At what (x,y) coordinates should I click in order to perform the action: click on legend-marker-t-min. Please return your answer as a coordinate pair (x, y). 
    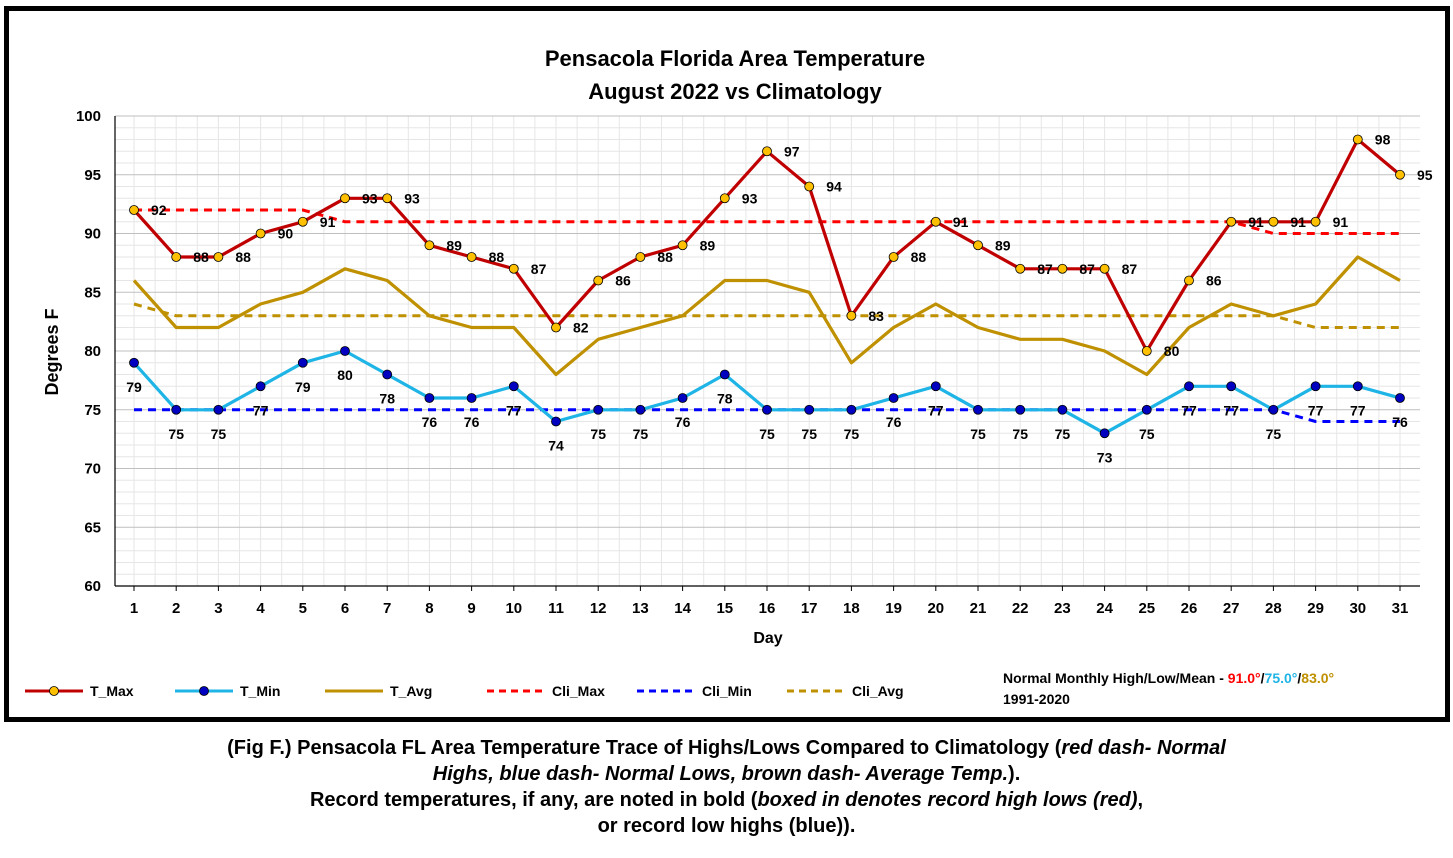
    Looking at the image, I should click on (204, 691).